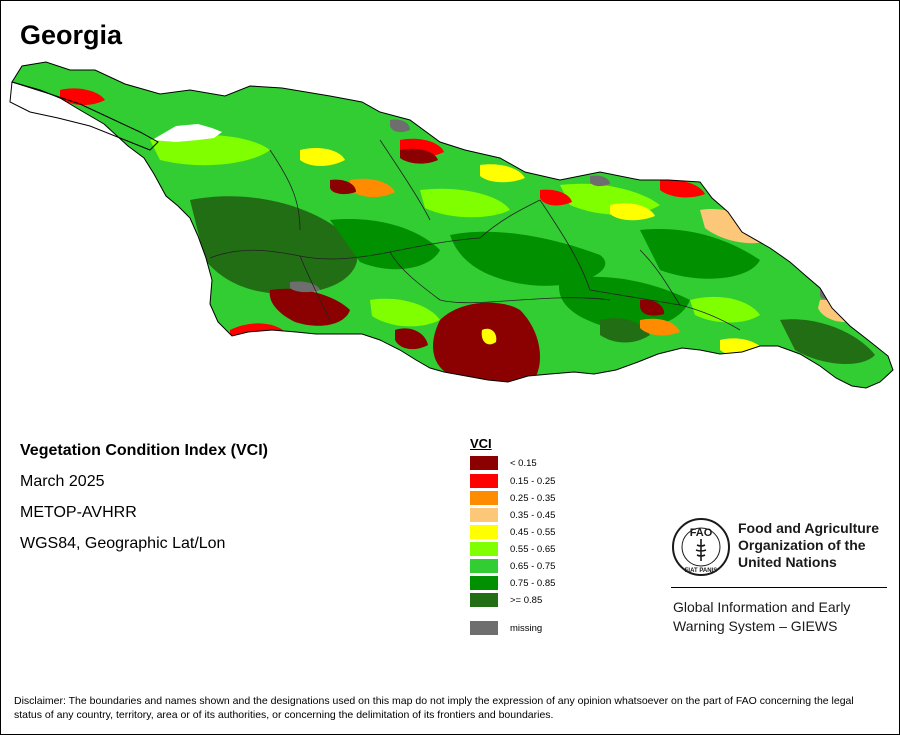 This screenshot has width=900, height=735. What do you see at coordinates (533, 515) in the screenshot?
I see `legend-label: 0.35 - 0.45` at bounding box center [533, 515].